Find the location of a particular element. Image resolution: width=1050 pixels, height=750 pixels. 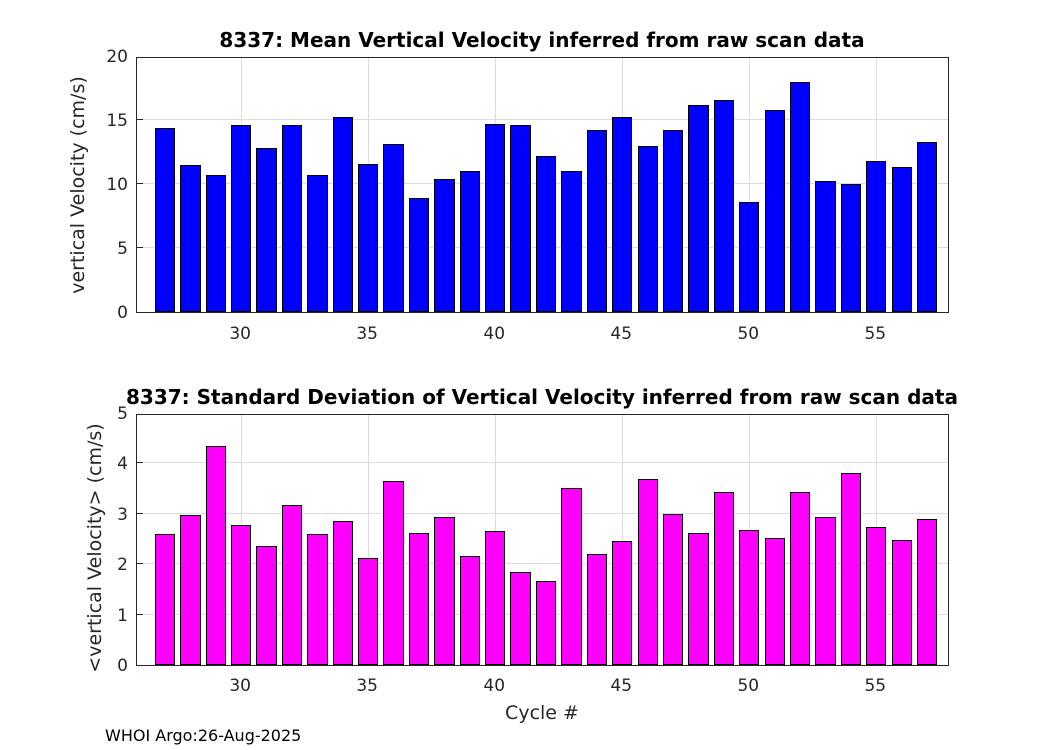

y-tick-label: 4 is located at coordinates (122, 464).